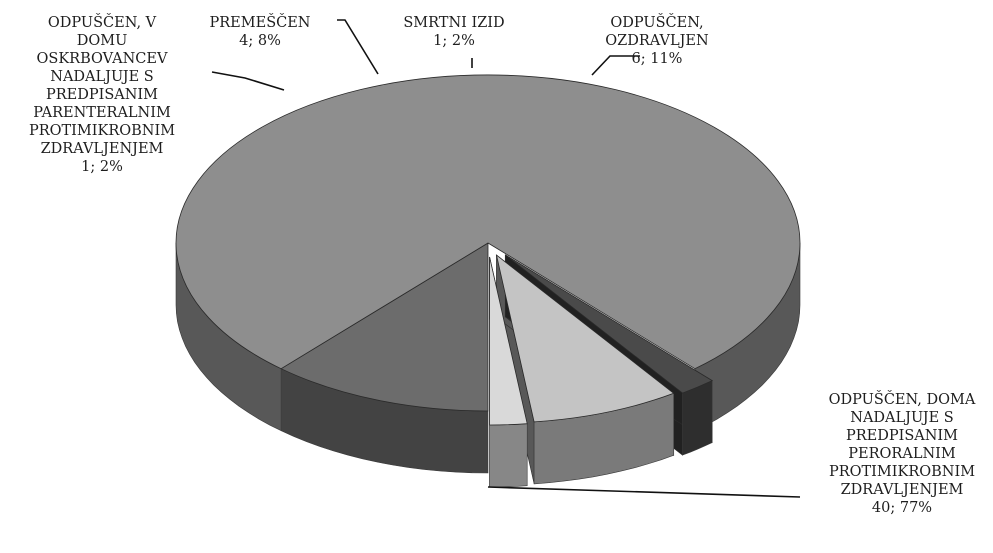 The image size is (993, 553). I want to click on slice-category-label: DOMU, so click(102, 41).